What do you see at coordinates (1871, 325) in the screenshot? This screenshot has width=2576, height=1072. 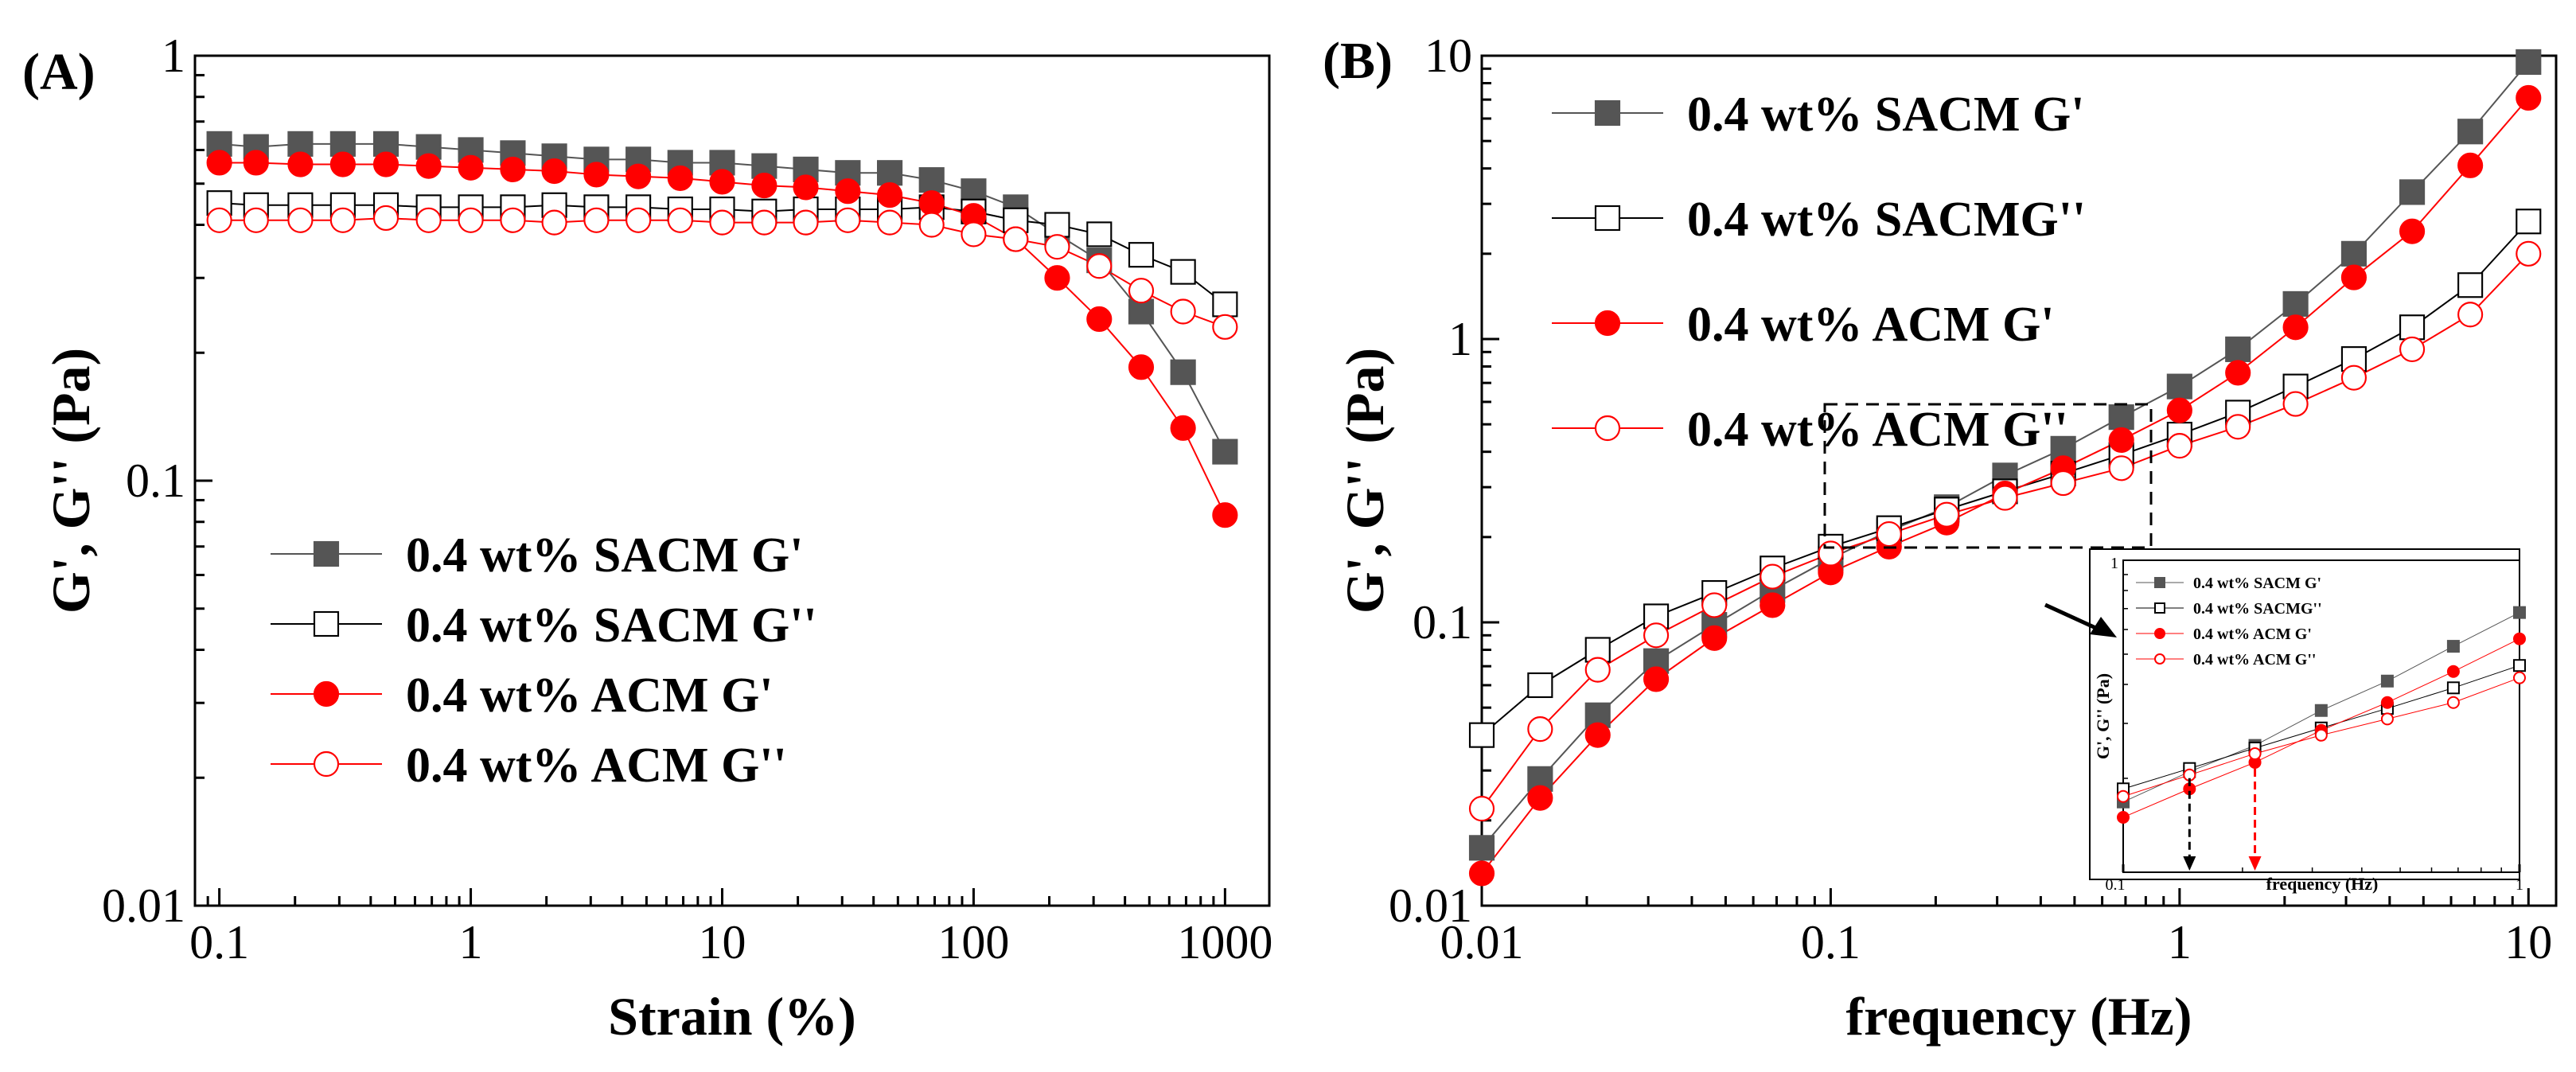 I see `legend-label: 0.4 wt% ACM G'` at bounding box center [1871, 325].